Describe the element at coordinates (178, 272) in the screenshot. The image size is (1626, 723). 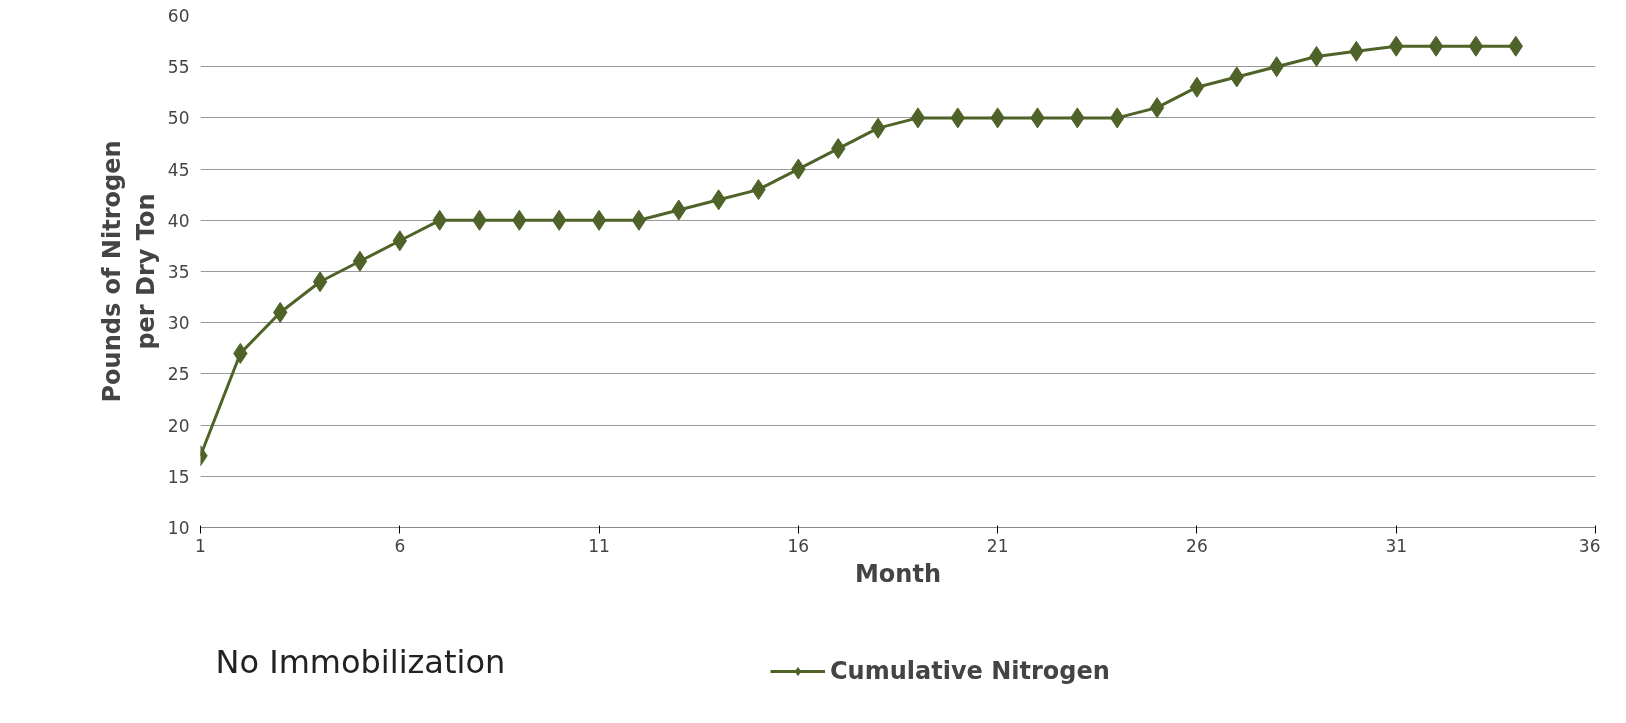
I see `y-tick-label: 35` at that location.